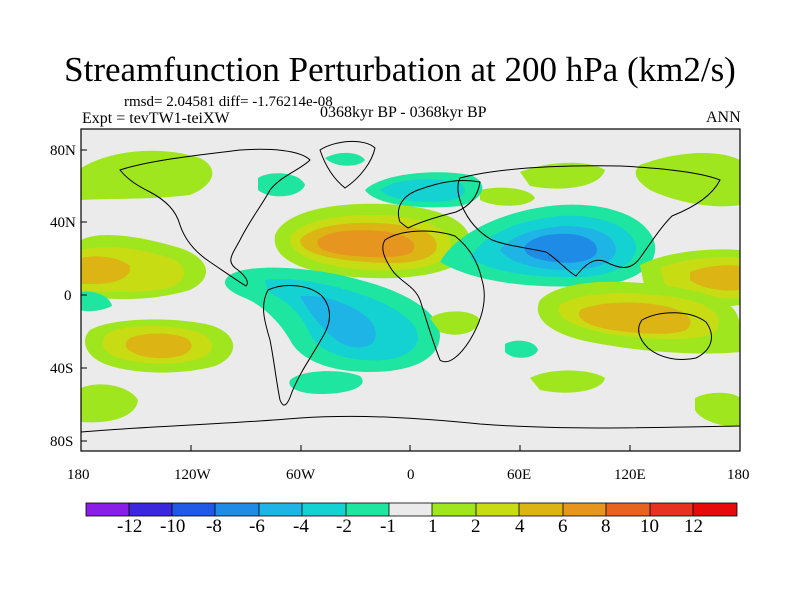 The image size is (800, 600). I want to click on y-tick-label: 80N, so click(63, 151).